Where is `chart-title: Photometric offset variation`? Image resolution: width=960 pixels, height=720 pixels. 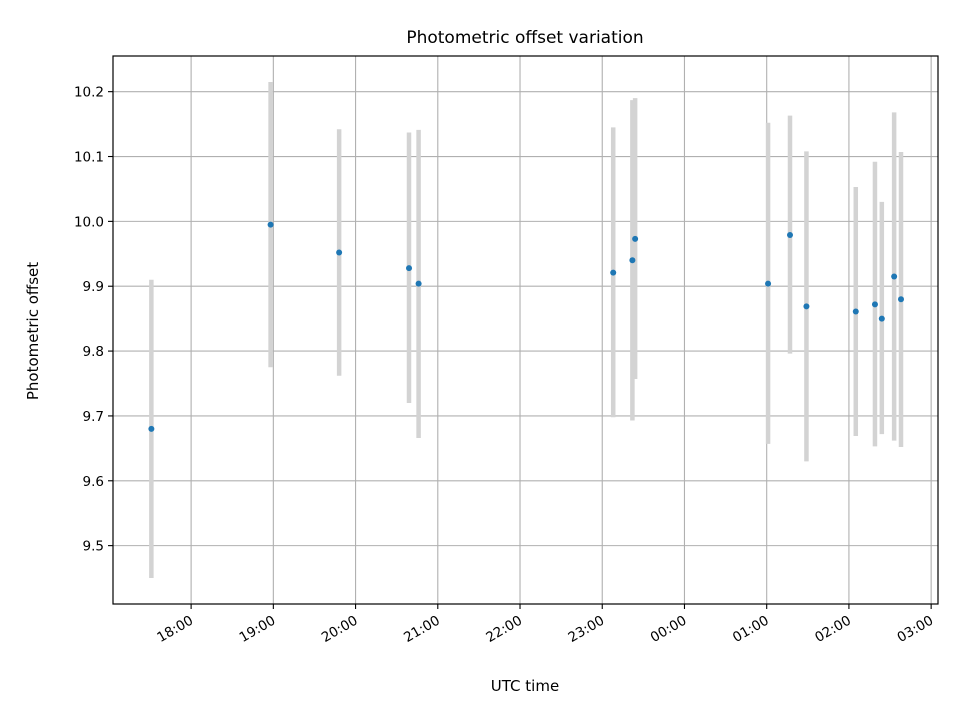 chart-title: Photometric offset variation is located at coordinates (524, 38).